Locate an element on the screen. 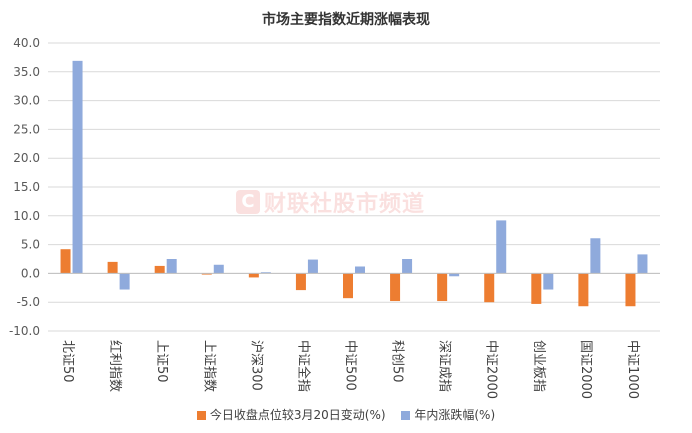 The height and width of the screenshot is (433, 692). x-tick-label: 中证全指 is located at coordinates (303, 366).